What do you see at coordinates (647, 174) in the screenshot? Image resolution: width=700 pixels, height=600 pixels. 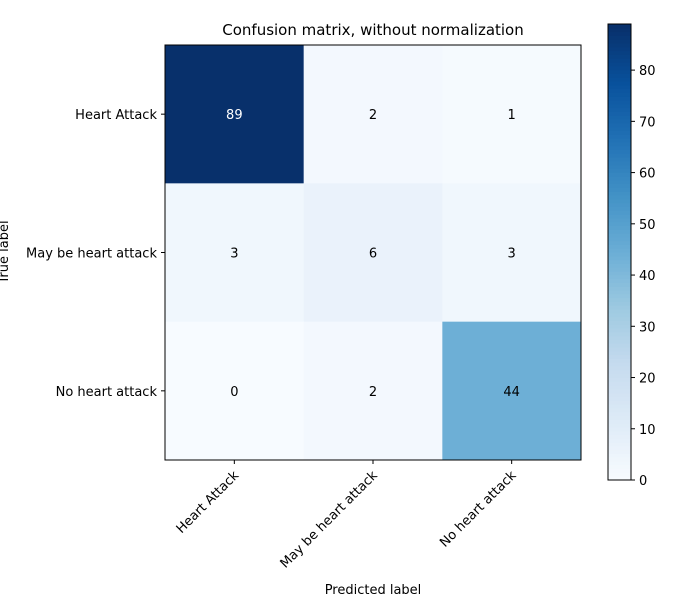 I see `colorbar-tick-label: 60` at bounding box center [647, 174].